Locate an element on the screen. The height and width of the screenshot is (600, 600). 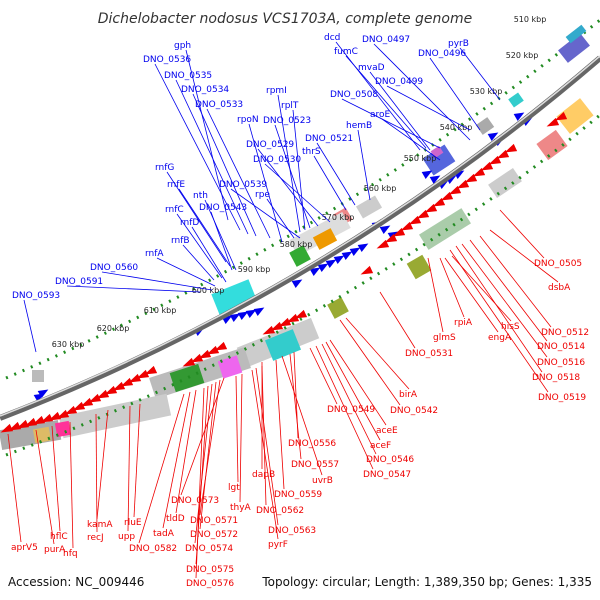
gene-label: hisS is located at coordinates (510, 327).